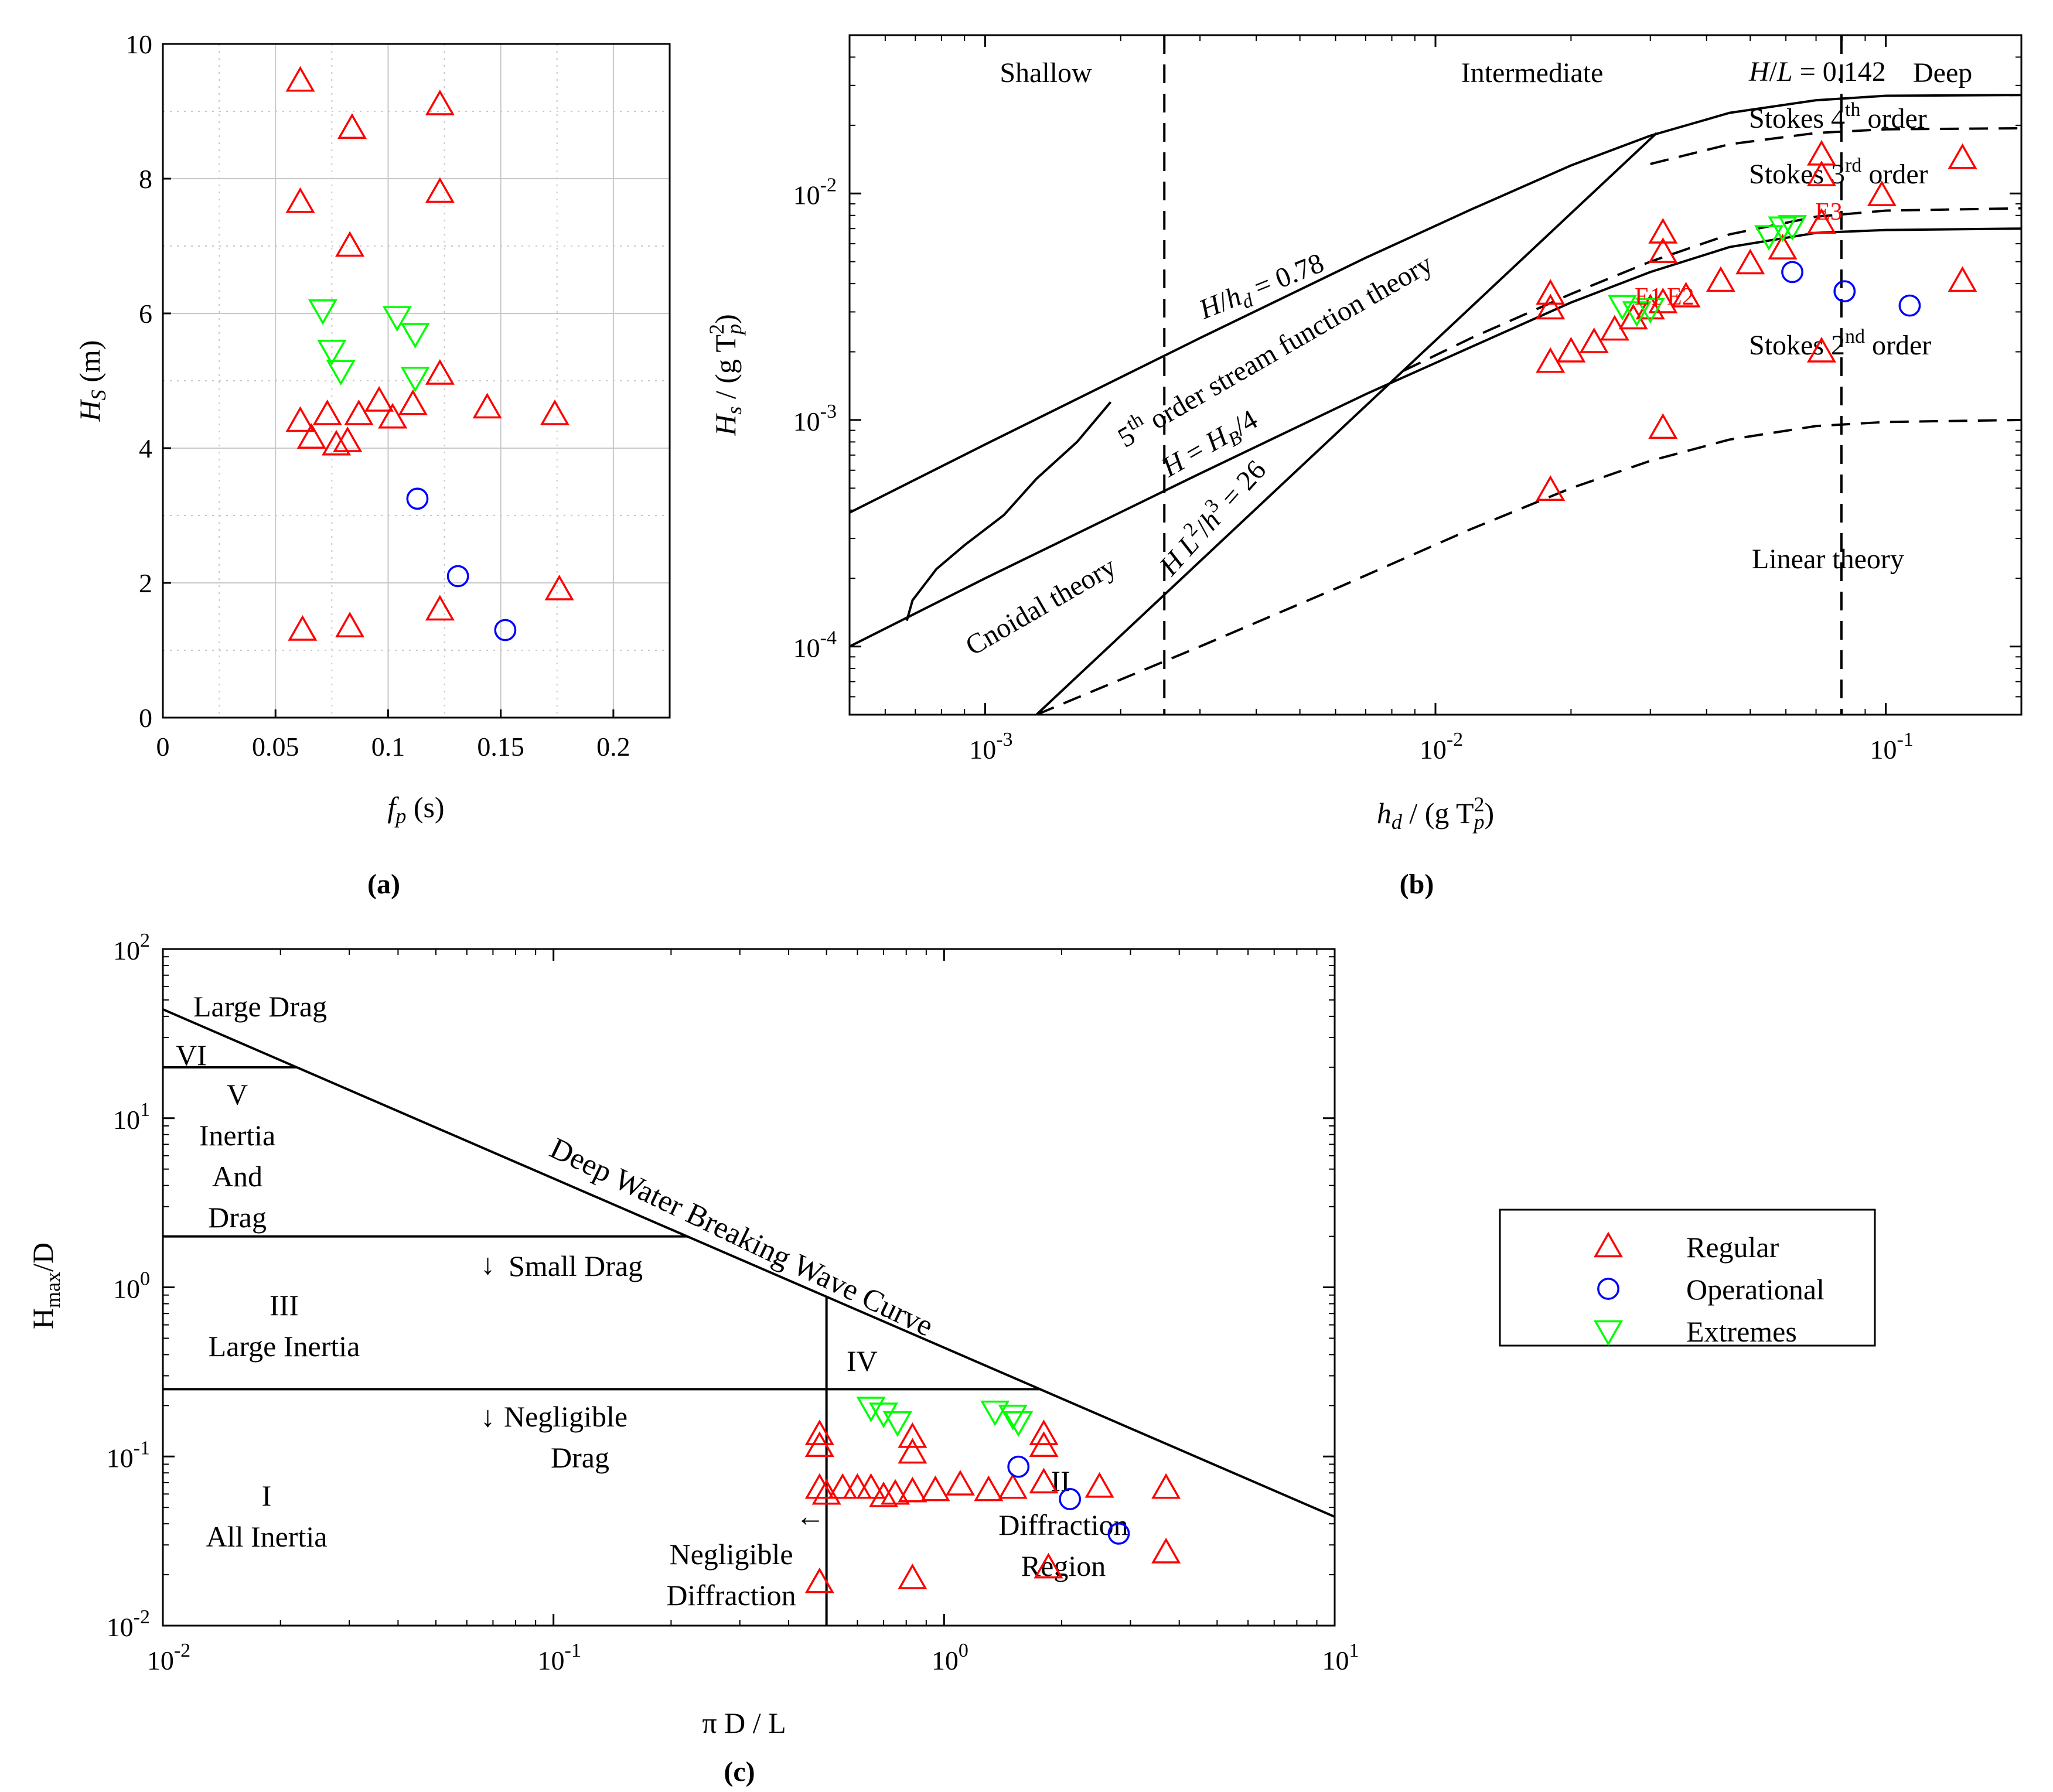 The height and width of the screenshot is (1792, 2053). Describe the element at coordinates (1608, 1288) in the screenshot. I see `legend-entries` at that location.